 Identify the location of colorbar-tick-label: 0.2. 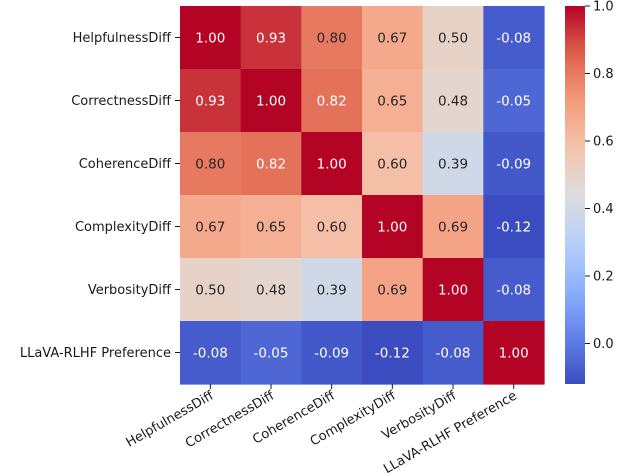
(603, 277).